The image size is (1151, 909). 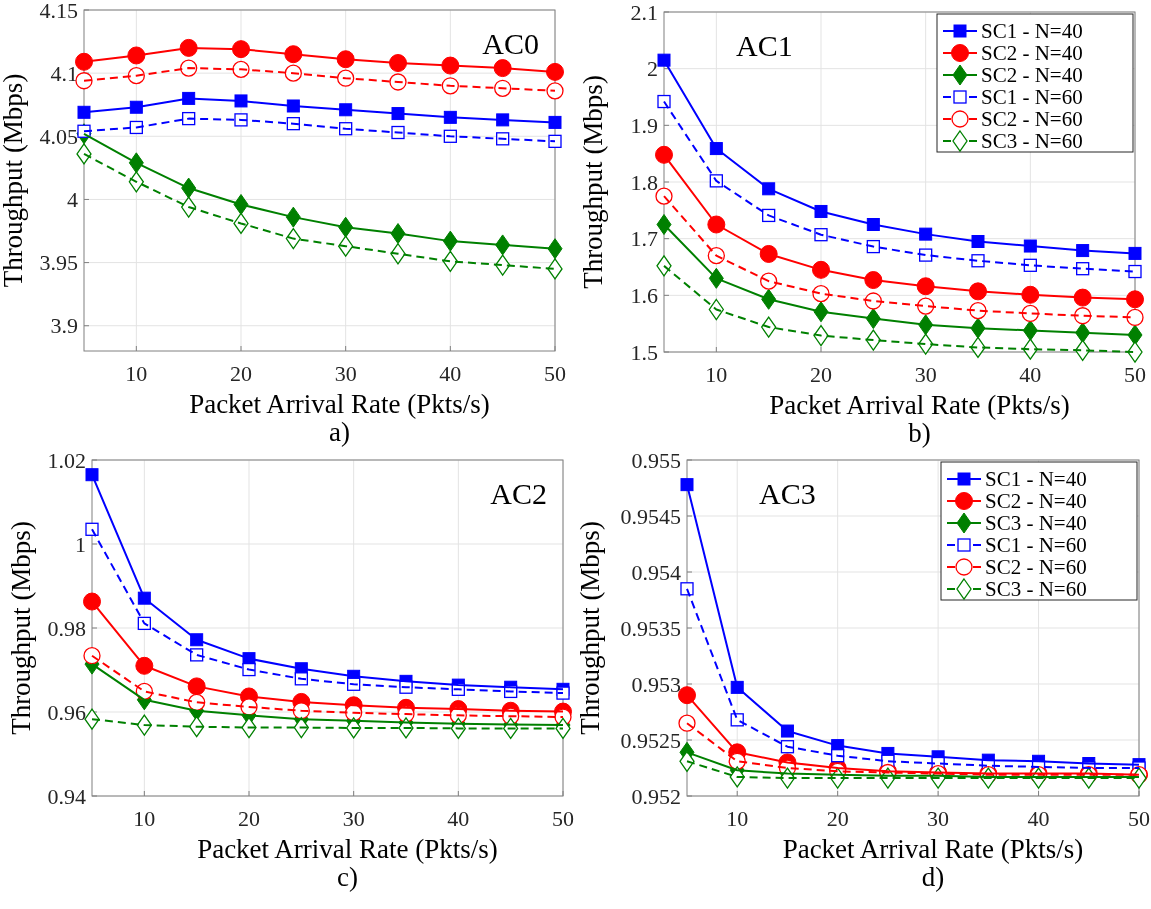 What do you see at coordinates (919, 433) in the screenshot?
I see `text: b)` at bounding box center [919, 433].